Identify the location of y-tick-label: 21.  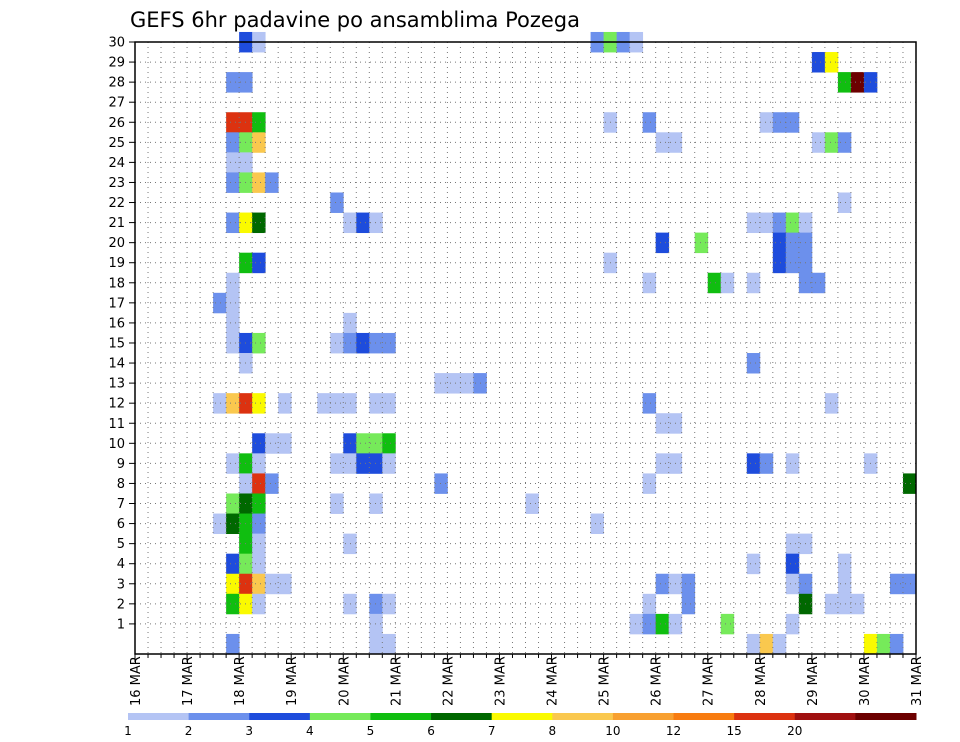
(116, 223).